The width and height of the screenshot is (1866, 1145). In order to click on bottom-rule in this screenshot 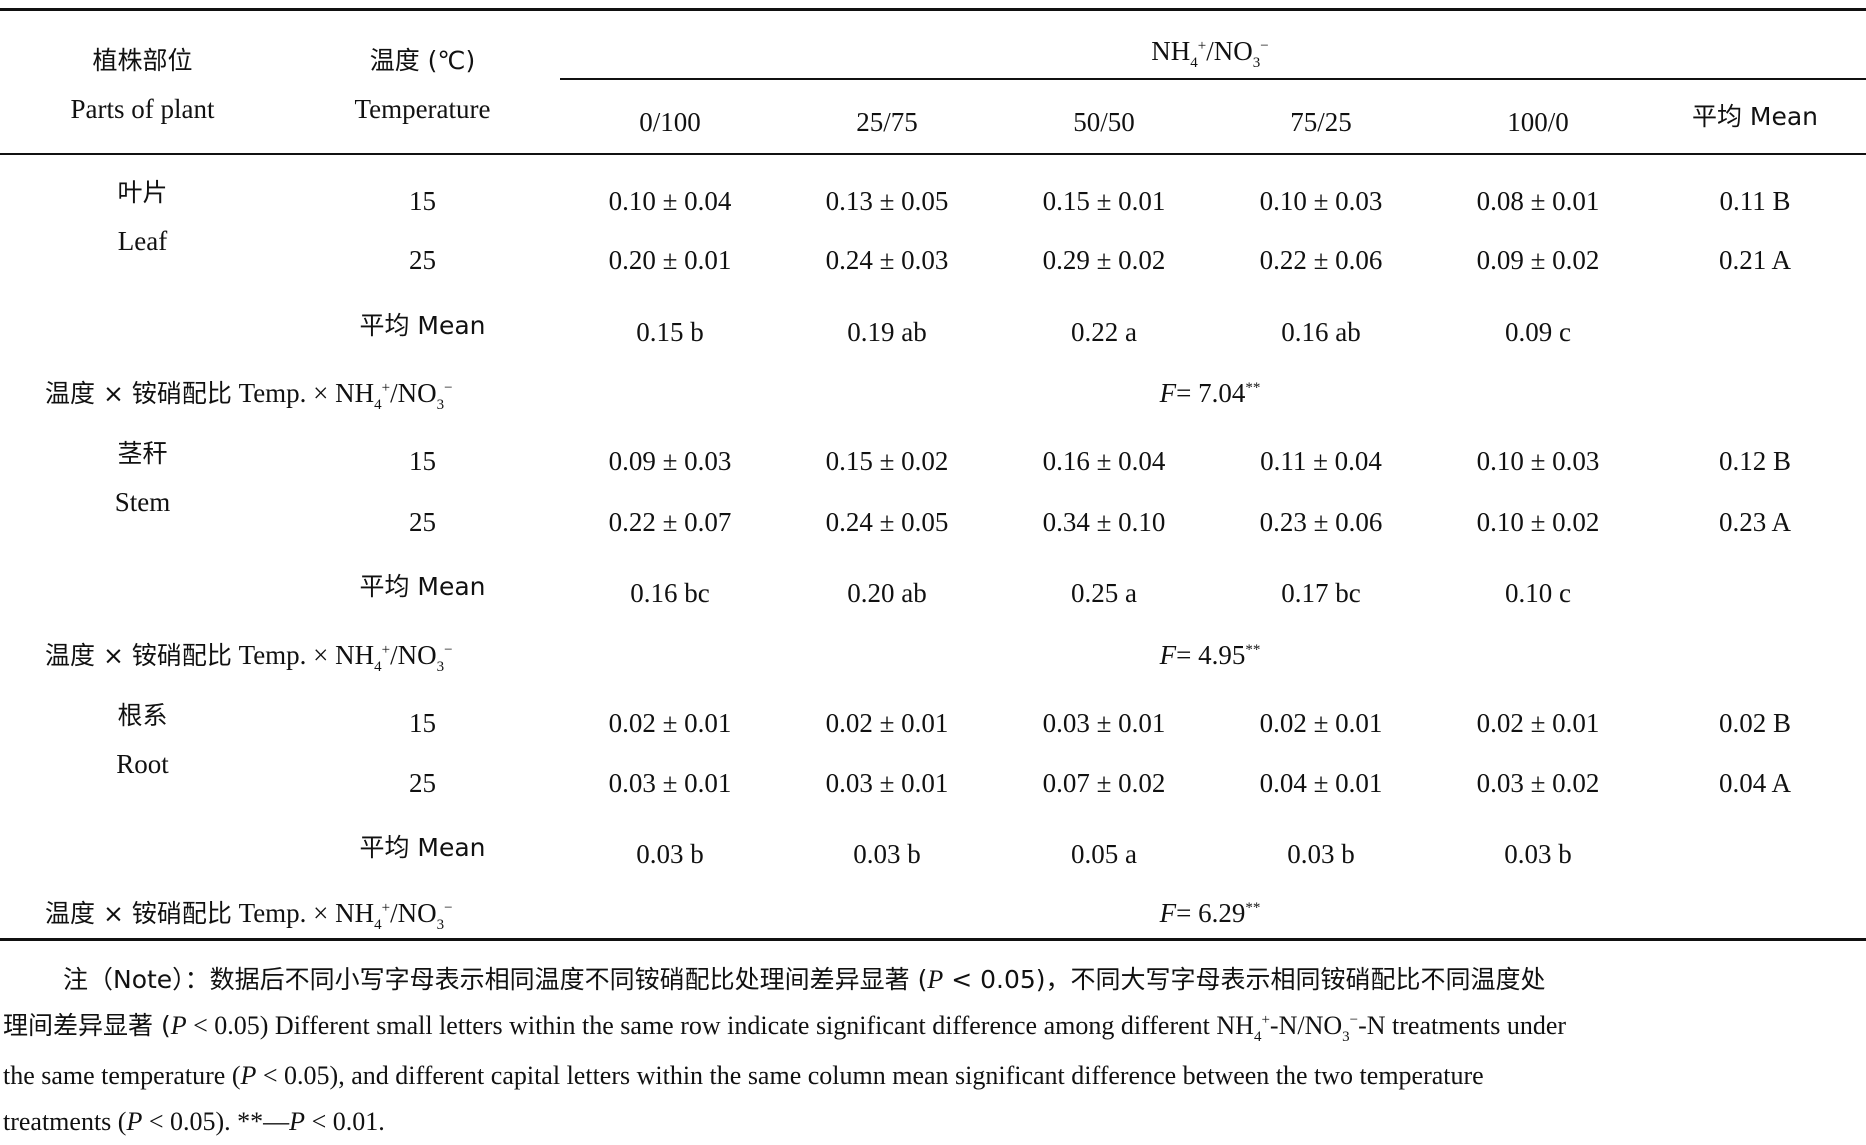, I will do `click(933, 939)`.